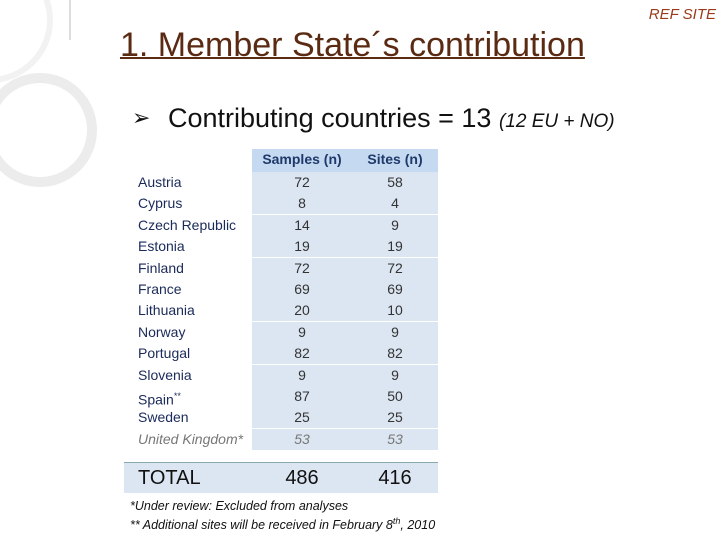  What do you see at coordinates (302, 311) in the screenshot?
I see `samples-cell: 20` at bounding box center [302, 311].